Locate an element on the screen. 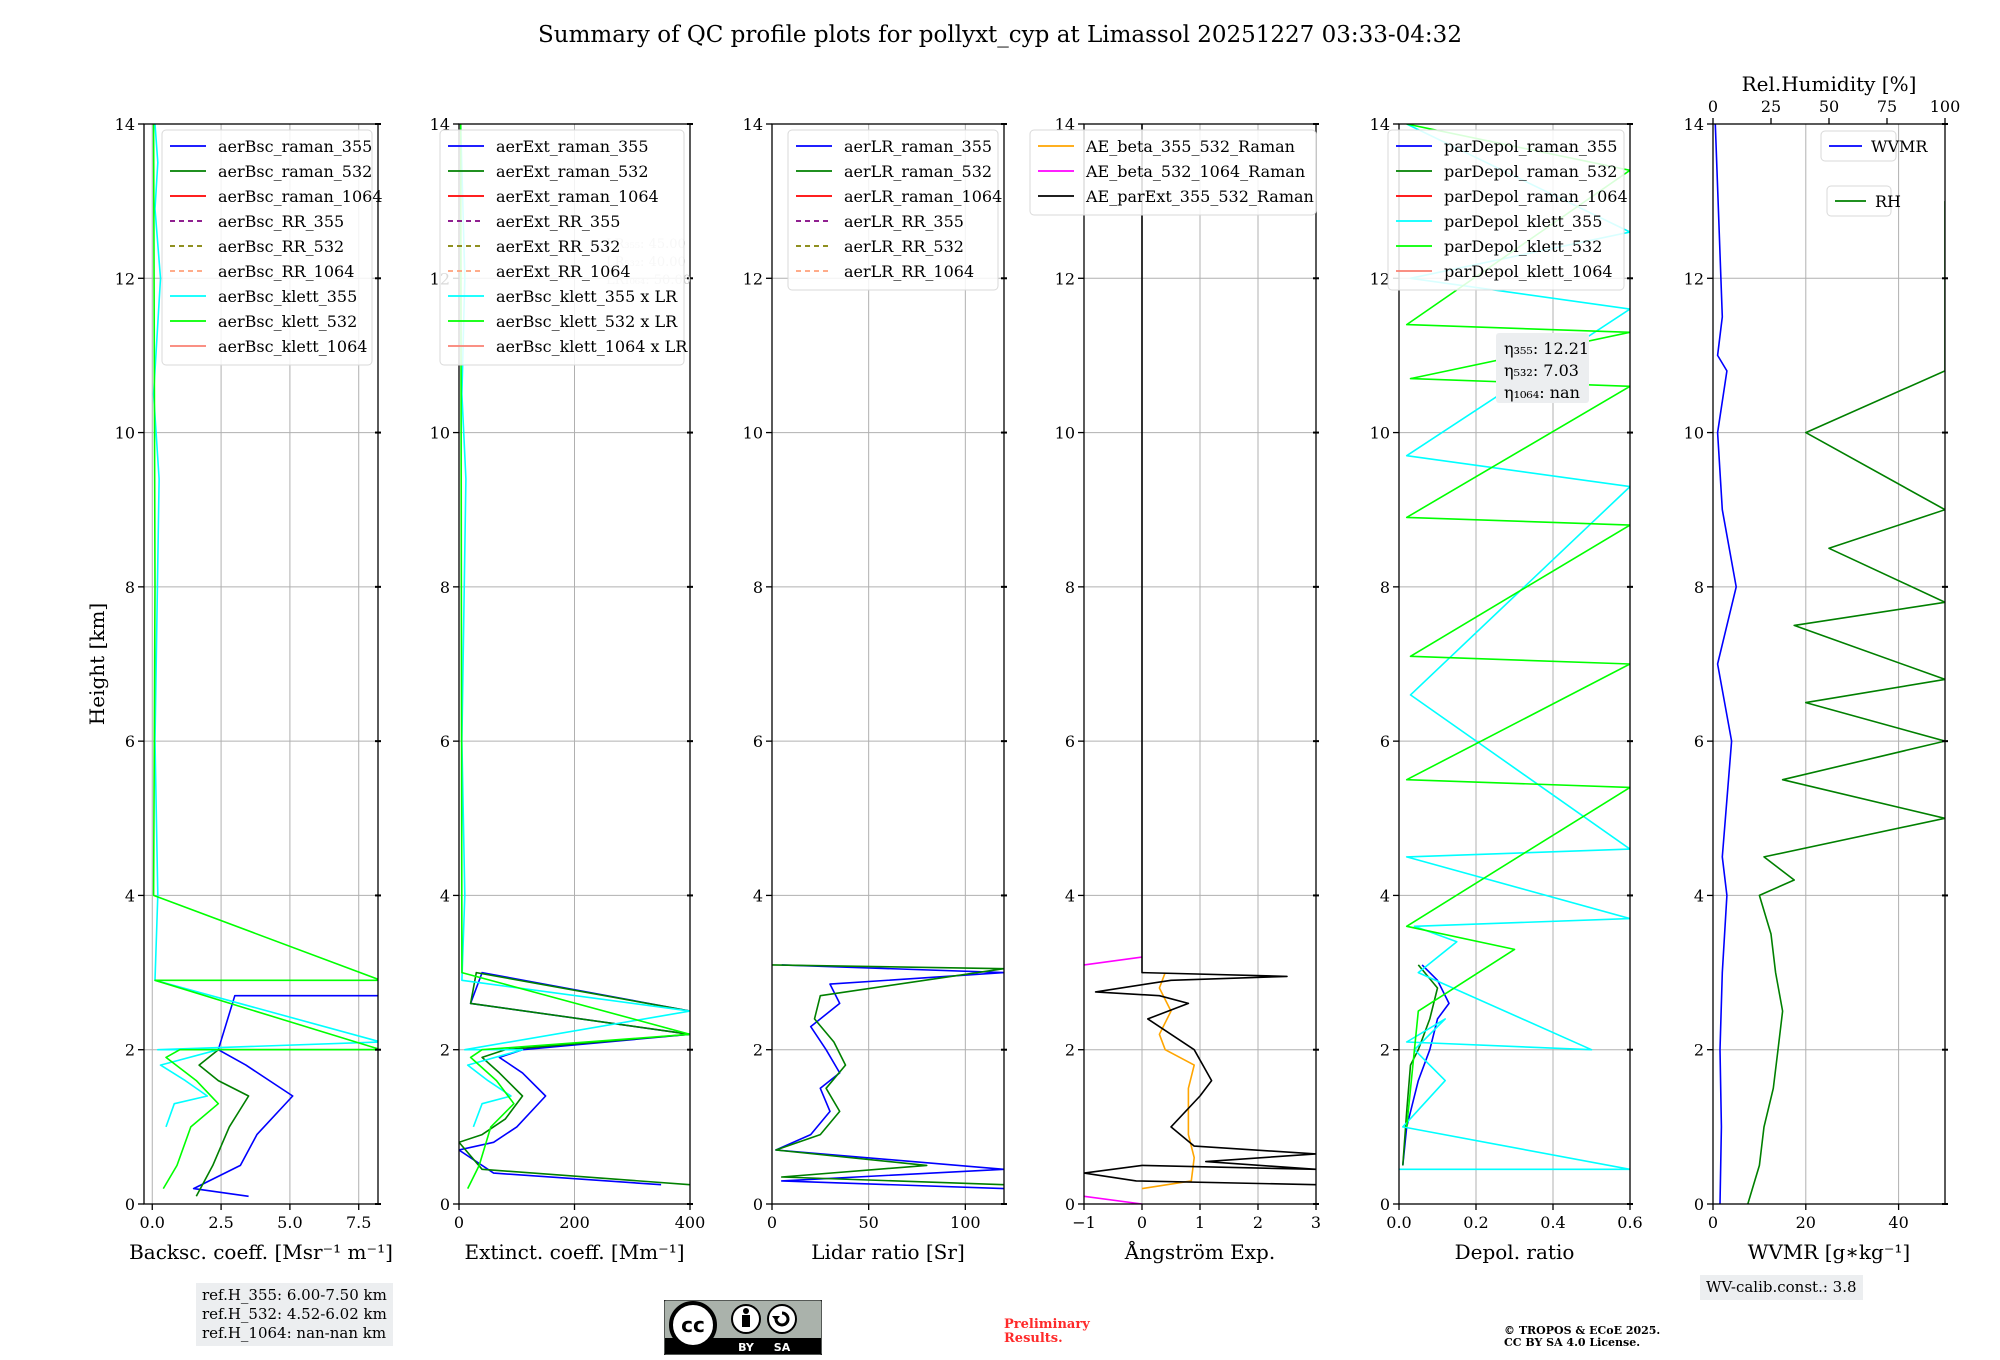 This screenshot has width=2000, height=1360. cc-license-badge: cc BY SA is located at coordinates (743, 1327).